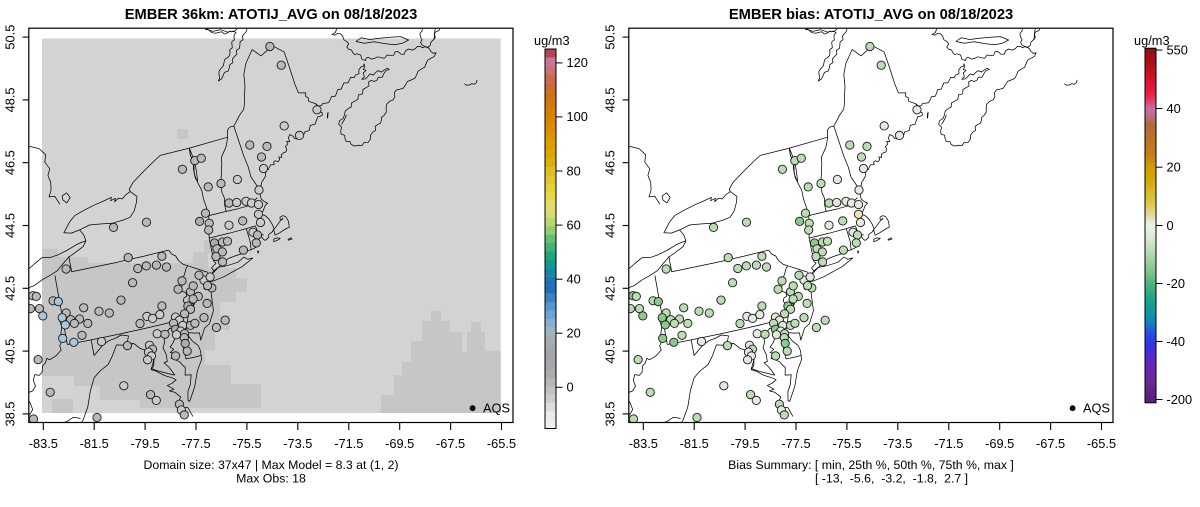  I want to click on svg-text: 80, so click(574, 170).